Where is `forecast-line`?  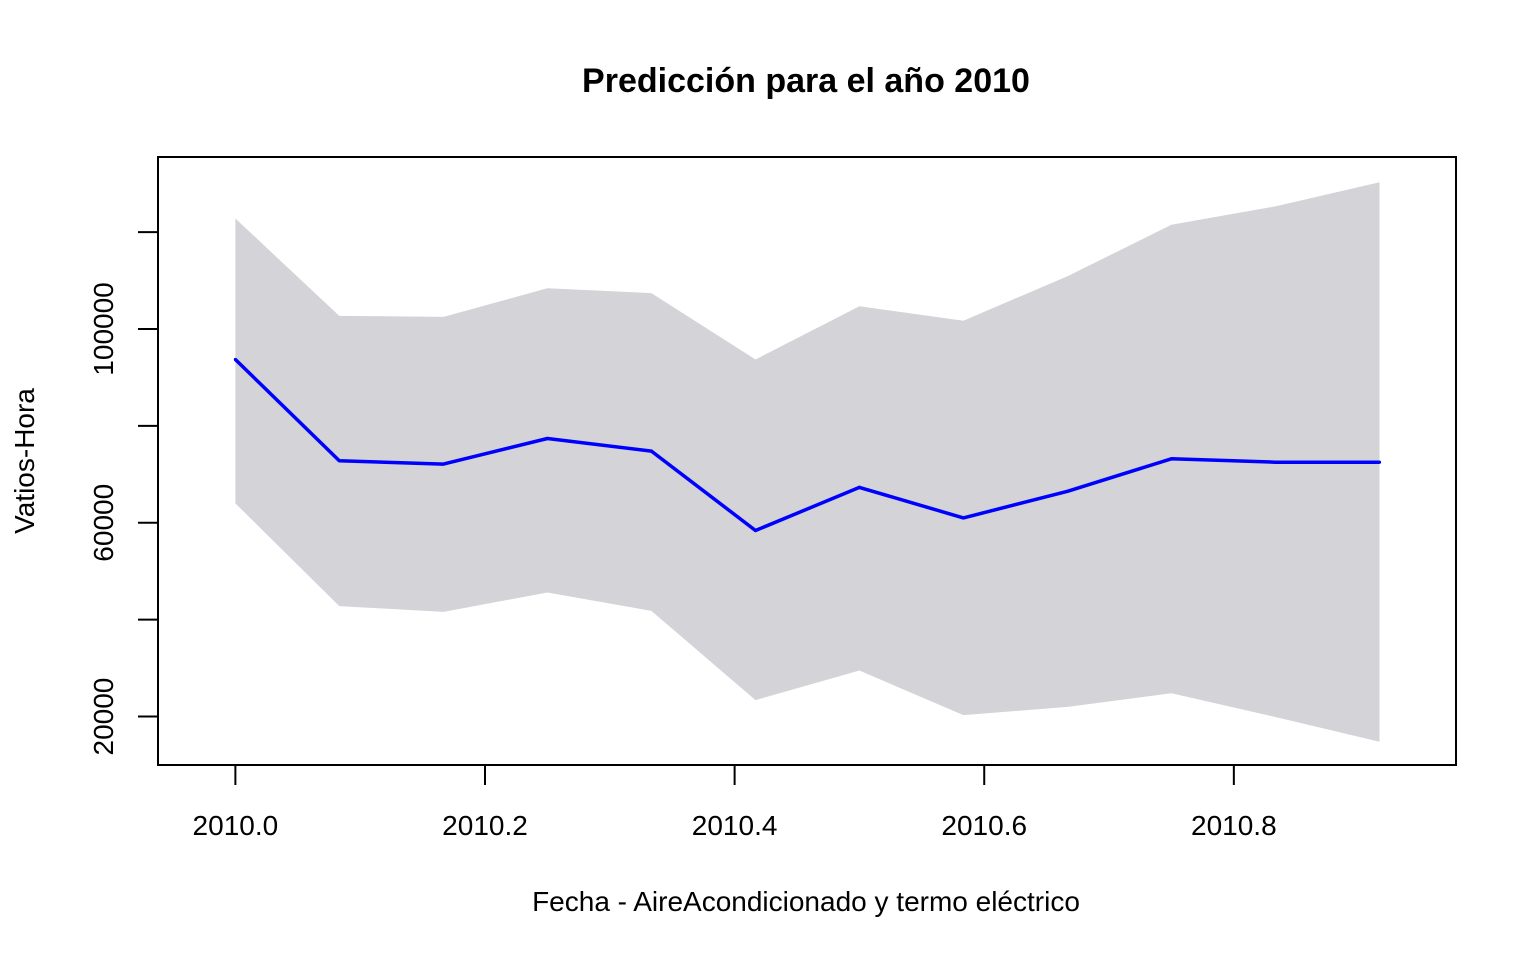
forecast-line is located at coordinates (807, 445).